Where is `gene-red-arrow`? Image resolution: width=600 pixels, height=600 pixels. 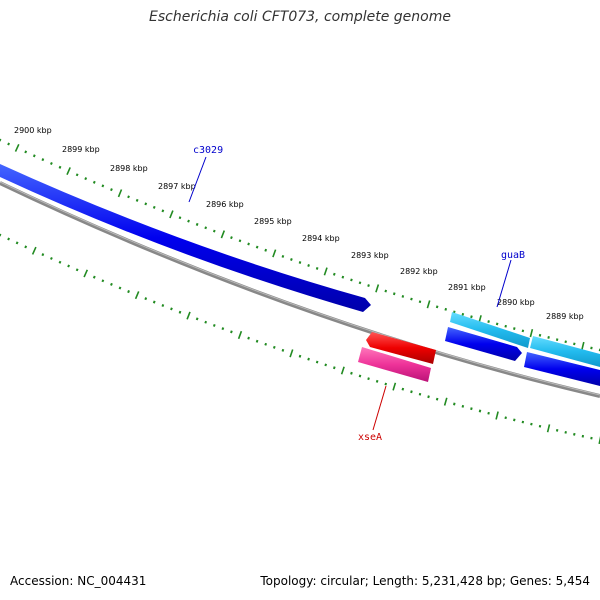
gene-red-arrow is located at coordinates (401, 348).